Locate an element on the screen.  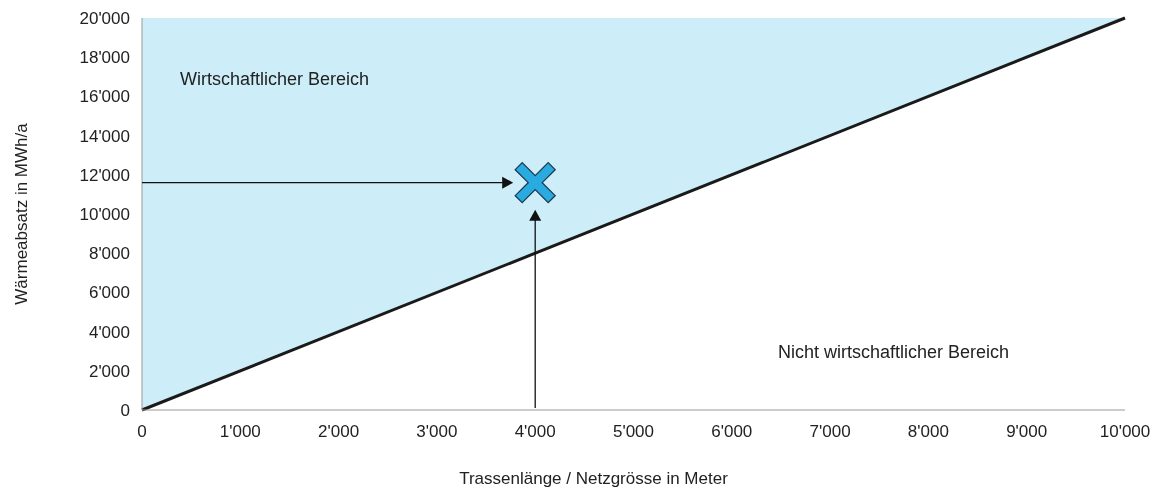
y-tick-label: 18'000 is located at coordinates (104, 58).